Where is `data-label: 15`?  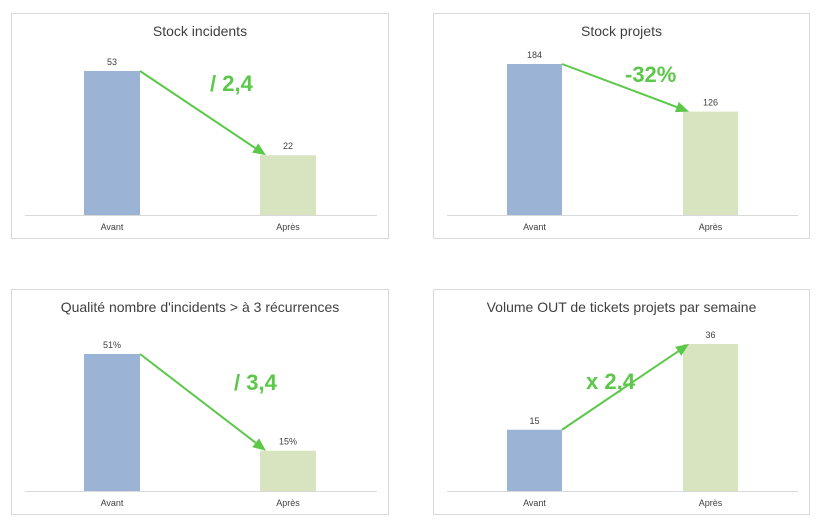 data-label: 15 is located at coordinates (534, 421).